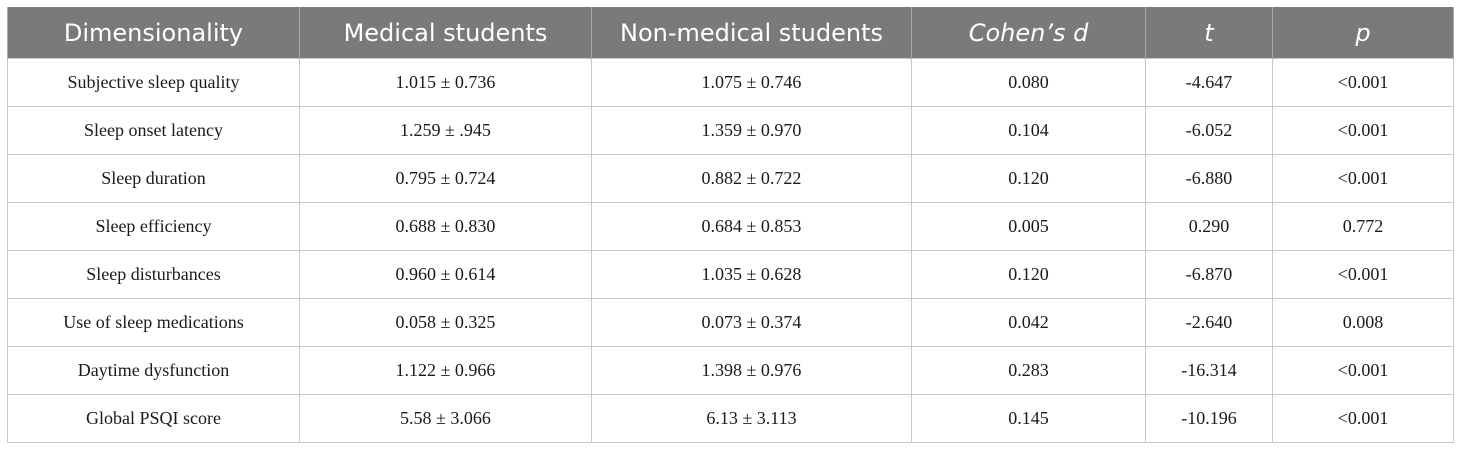 The width and height of the screenshot is (1460, 453). Describe the element at coordinates (1209, 226) in the screenshot. I see `cell-t: 0.290` at that location.